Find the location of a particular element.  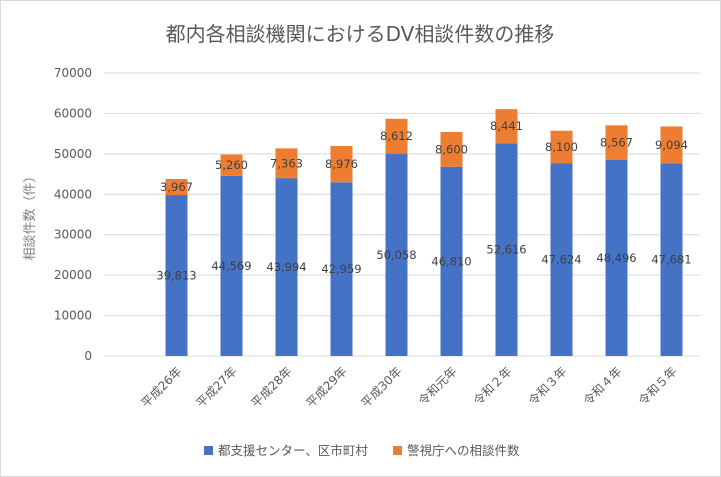

x-tick-label: 令和３年 is located at coordinates (547, 386).